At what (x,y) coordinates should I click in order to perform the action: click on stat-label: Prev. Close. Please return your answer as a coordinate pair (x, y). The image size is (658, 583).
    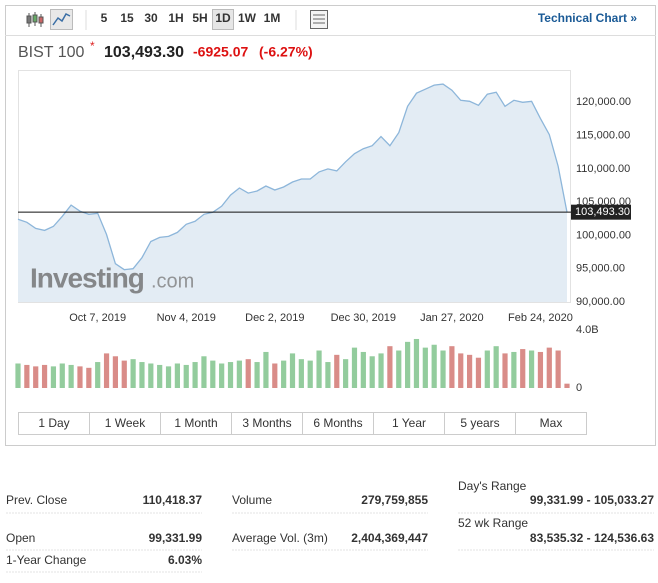
    Looking at the image, I should click on (36, 500).